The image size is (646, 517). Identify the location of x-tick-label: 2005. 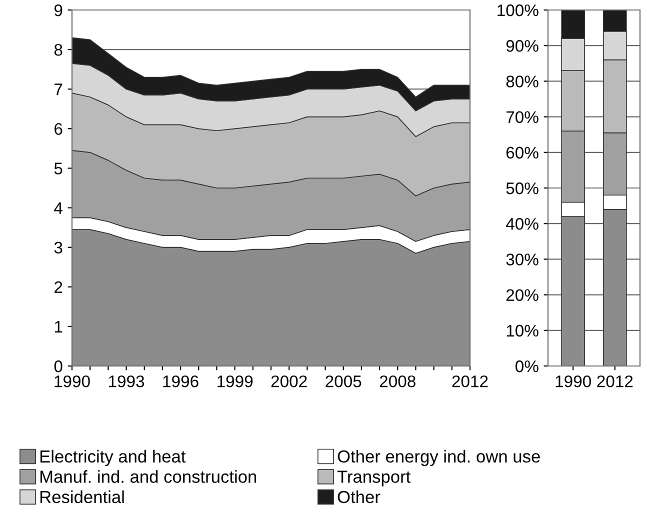
(344, 381).